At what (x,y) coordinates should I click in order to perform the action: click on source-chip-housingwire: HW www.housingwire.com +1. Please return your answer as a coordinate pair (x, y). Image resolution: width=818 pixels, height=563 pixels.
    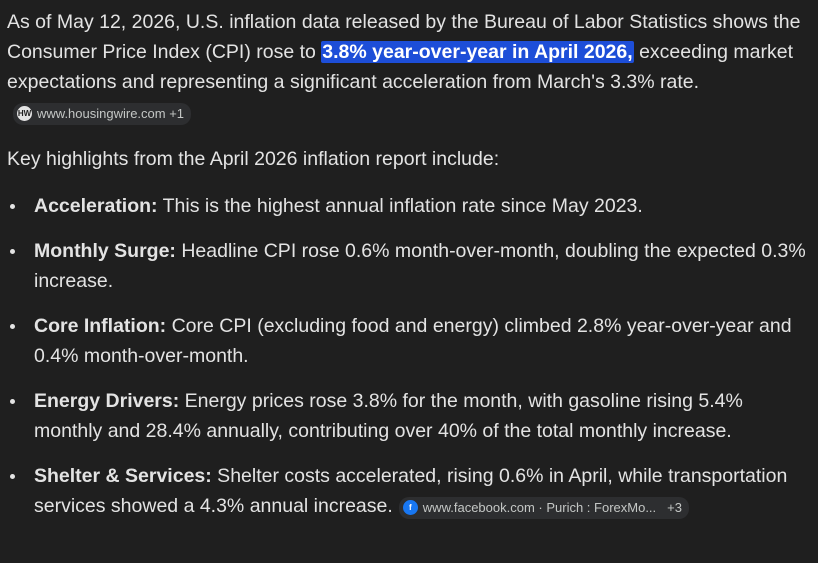
    Looking at the image, I should click on (102, 113).